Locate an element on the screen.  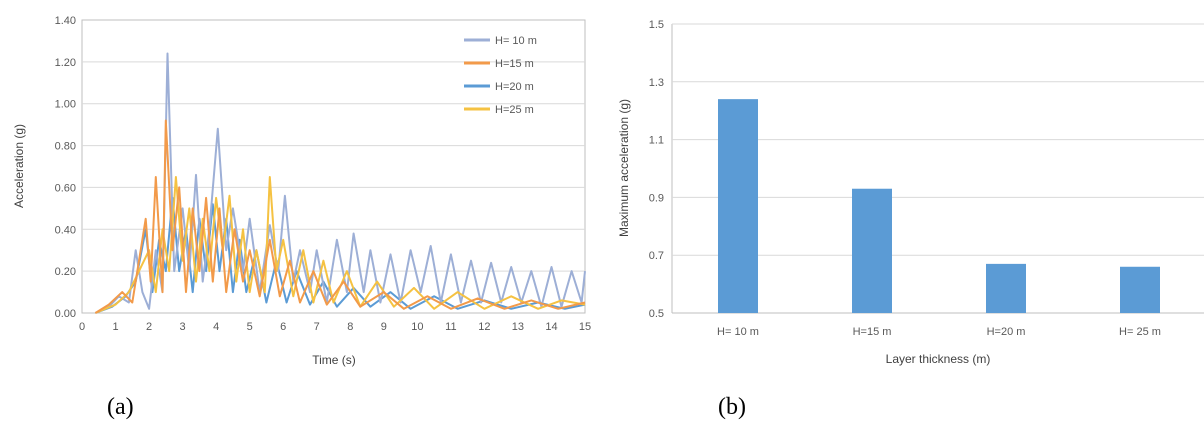
y-tick-label: 1.20 is located at coordinates (65, 63).